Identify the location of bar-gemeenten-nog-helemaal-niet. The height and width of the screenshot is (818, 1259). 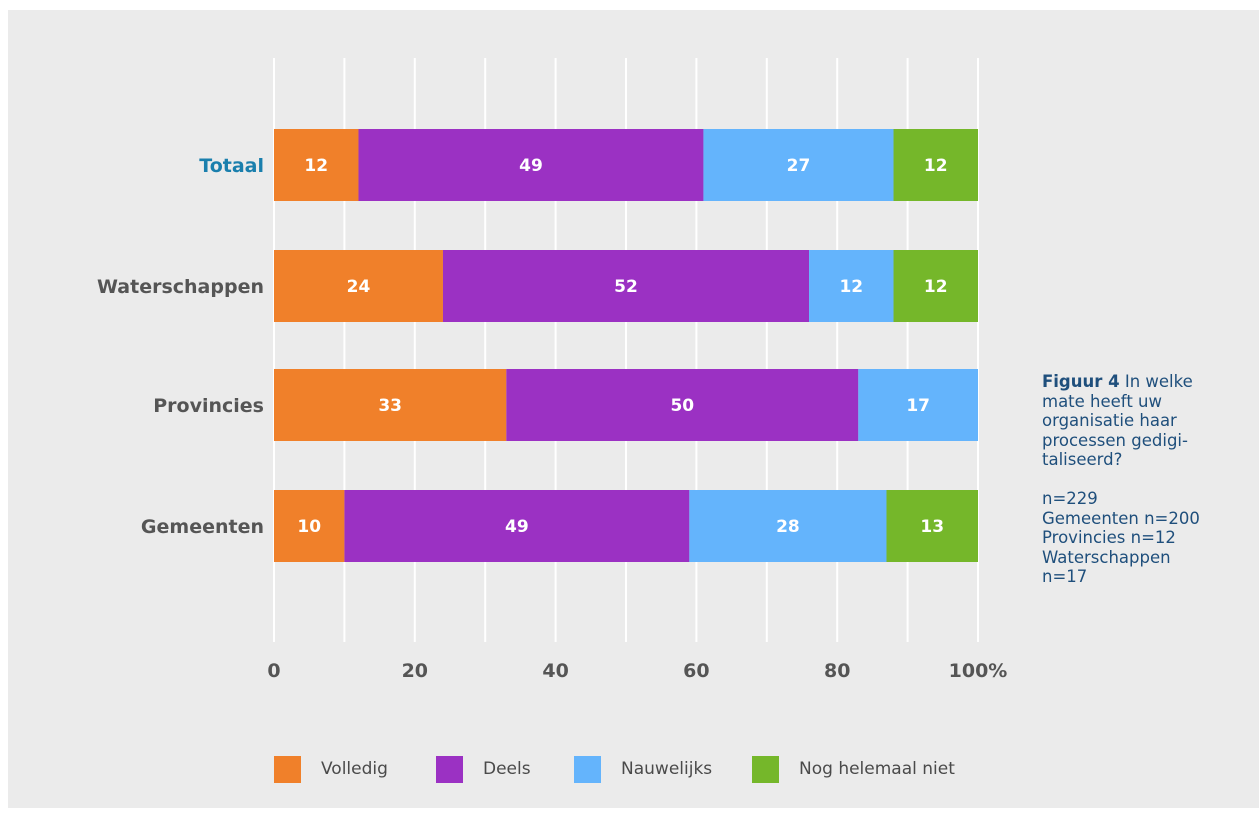
(932, 526).